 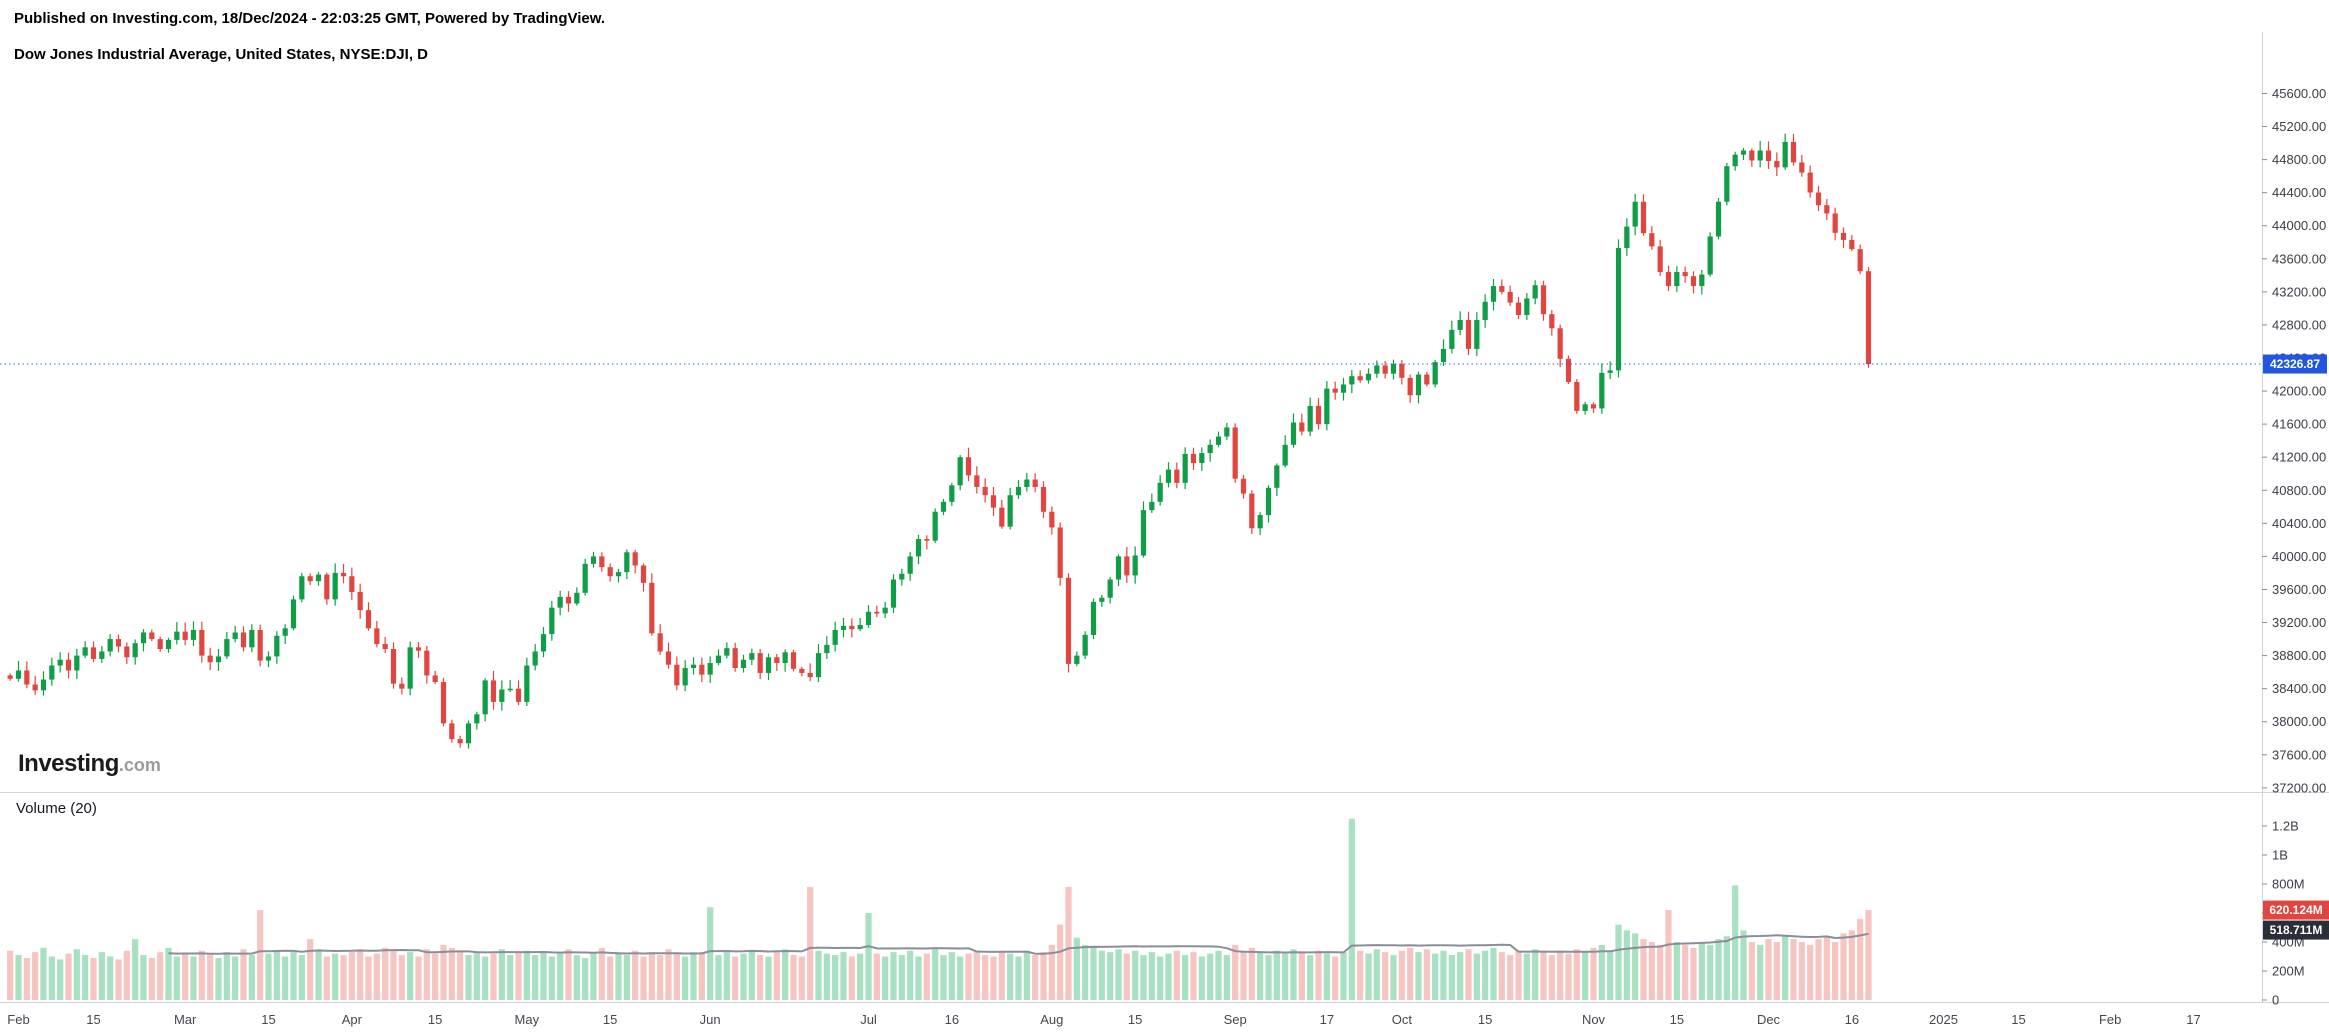 I want to click on time-tick-label: 15, so click(x=1485, y=1019).